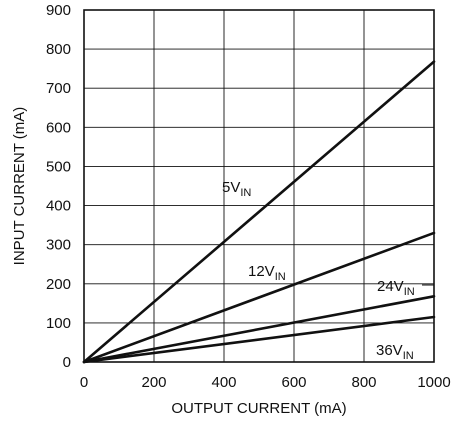  What do you see at coordinates (58, 284) in the screenshot?
I see `y-tick-label: 200` at bounding box center [58, 284].